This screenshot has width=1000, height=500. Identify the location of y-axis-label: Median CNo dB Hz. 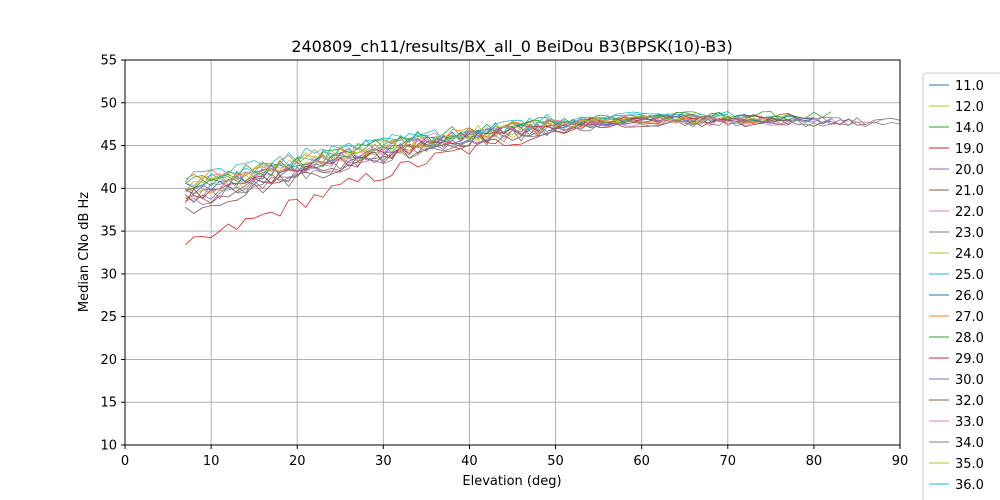
(84, 252).